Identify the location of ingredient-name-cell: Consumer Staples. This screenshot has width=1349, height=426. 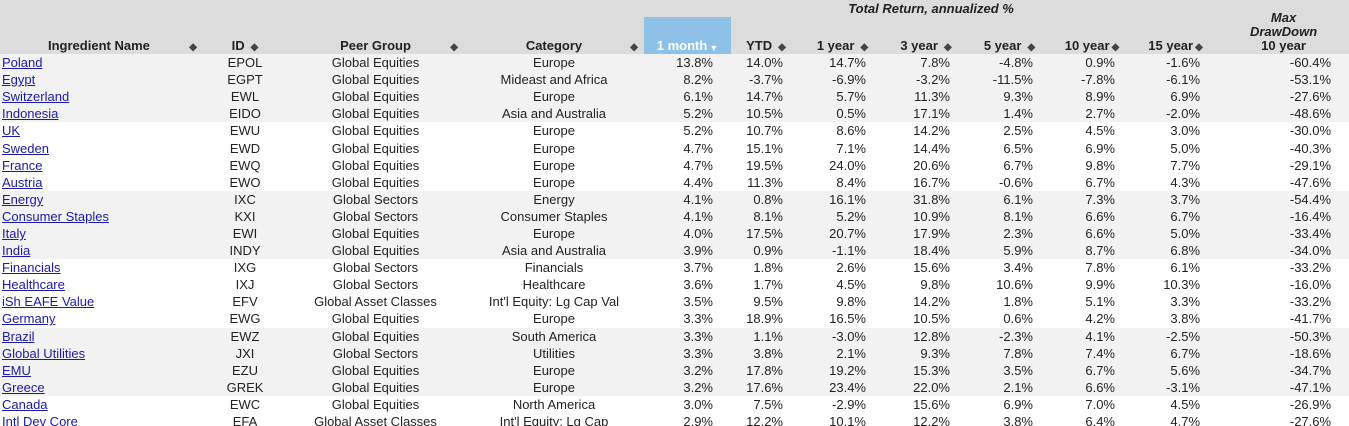
(101, 216).